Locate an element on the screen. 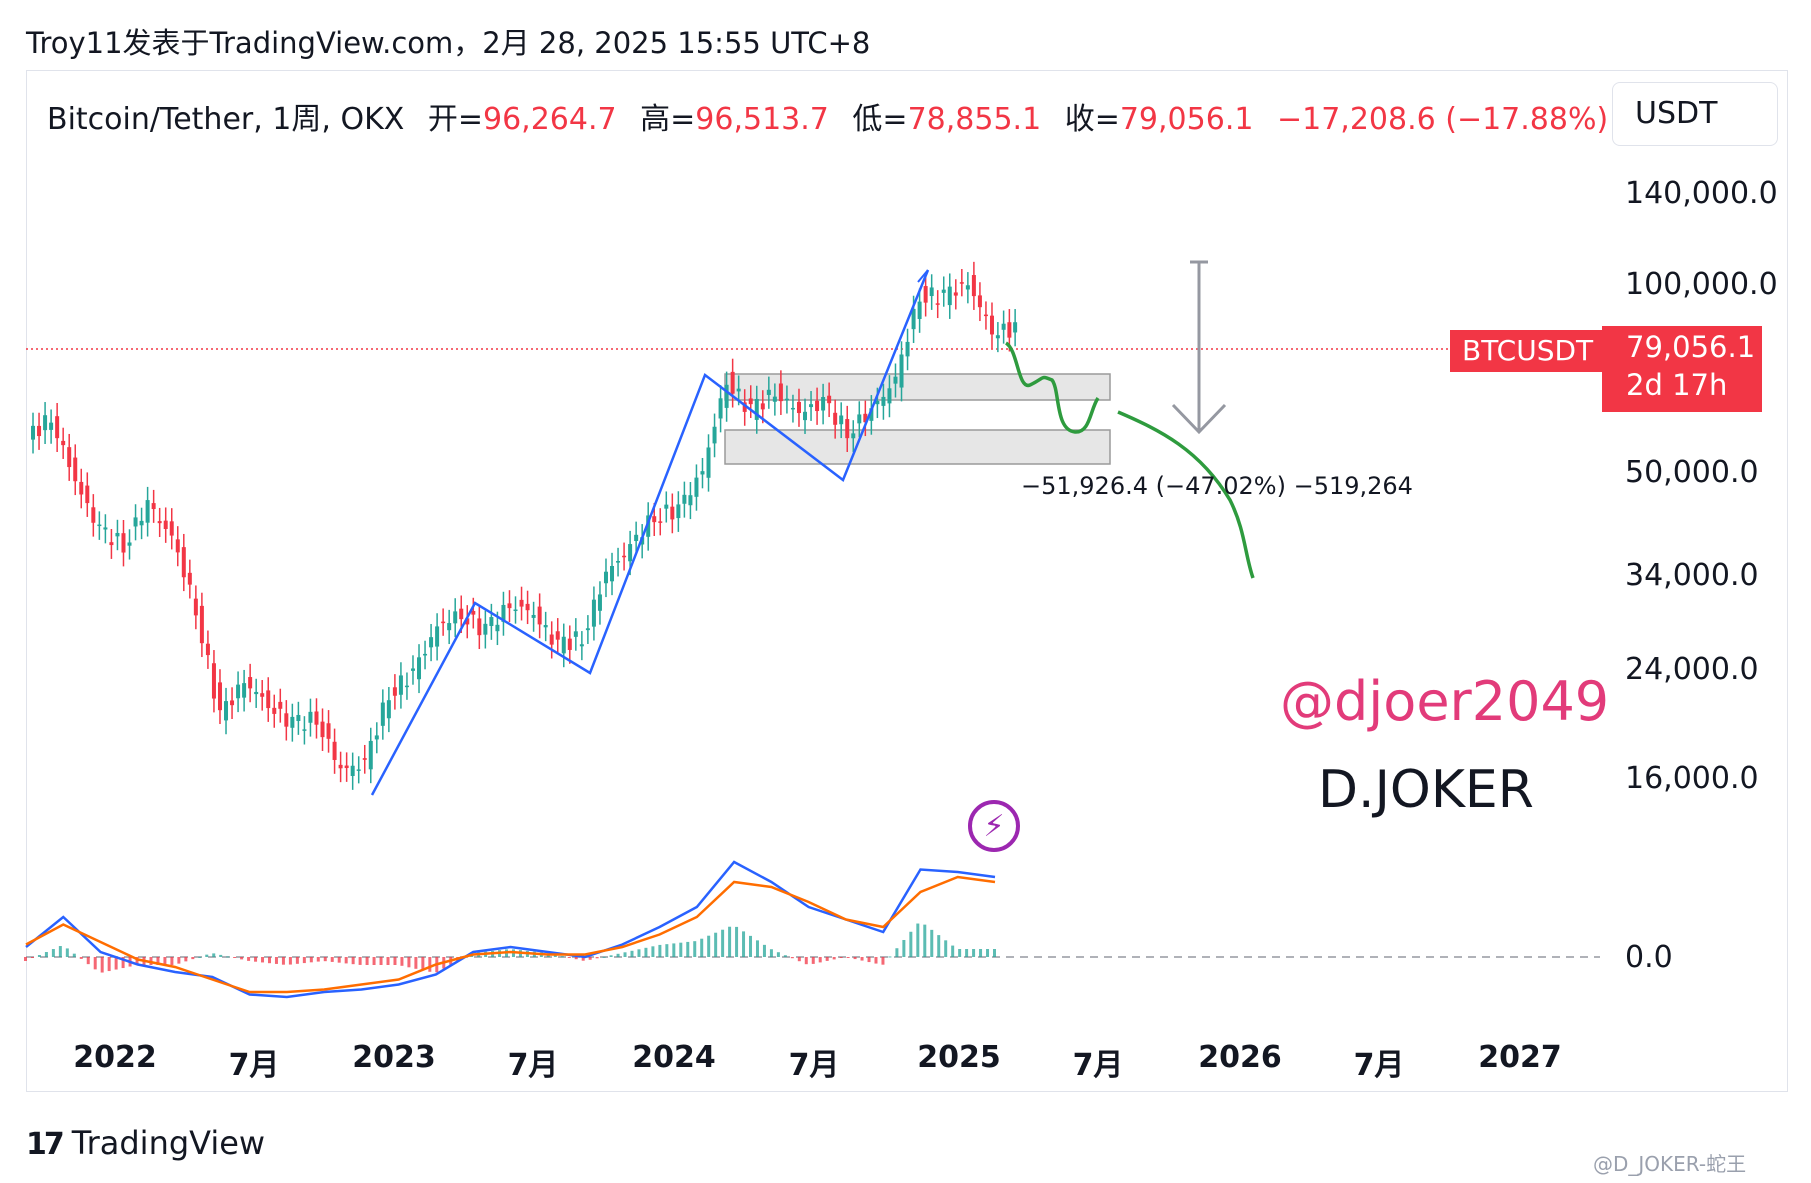 The width and height of the screenshot is (1811, 1183). currency-button: USDT is located at coordinates (1695, 114).